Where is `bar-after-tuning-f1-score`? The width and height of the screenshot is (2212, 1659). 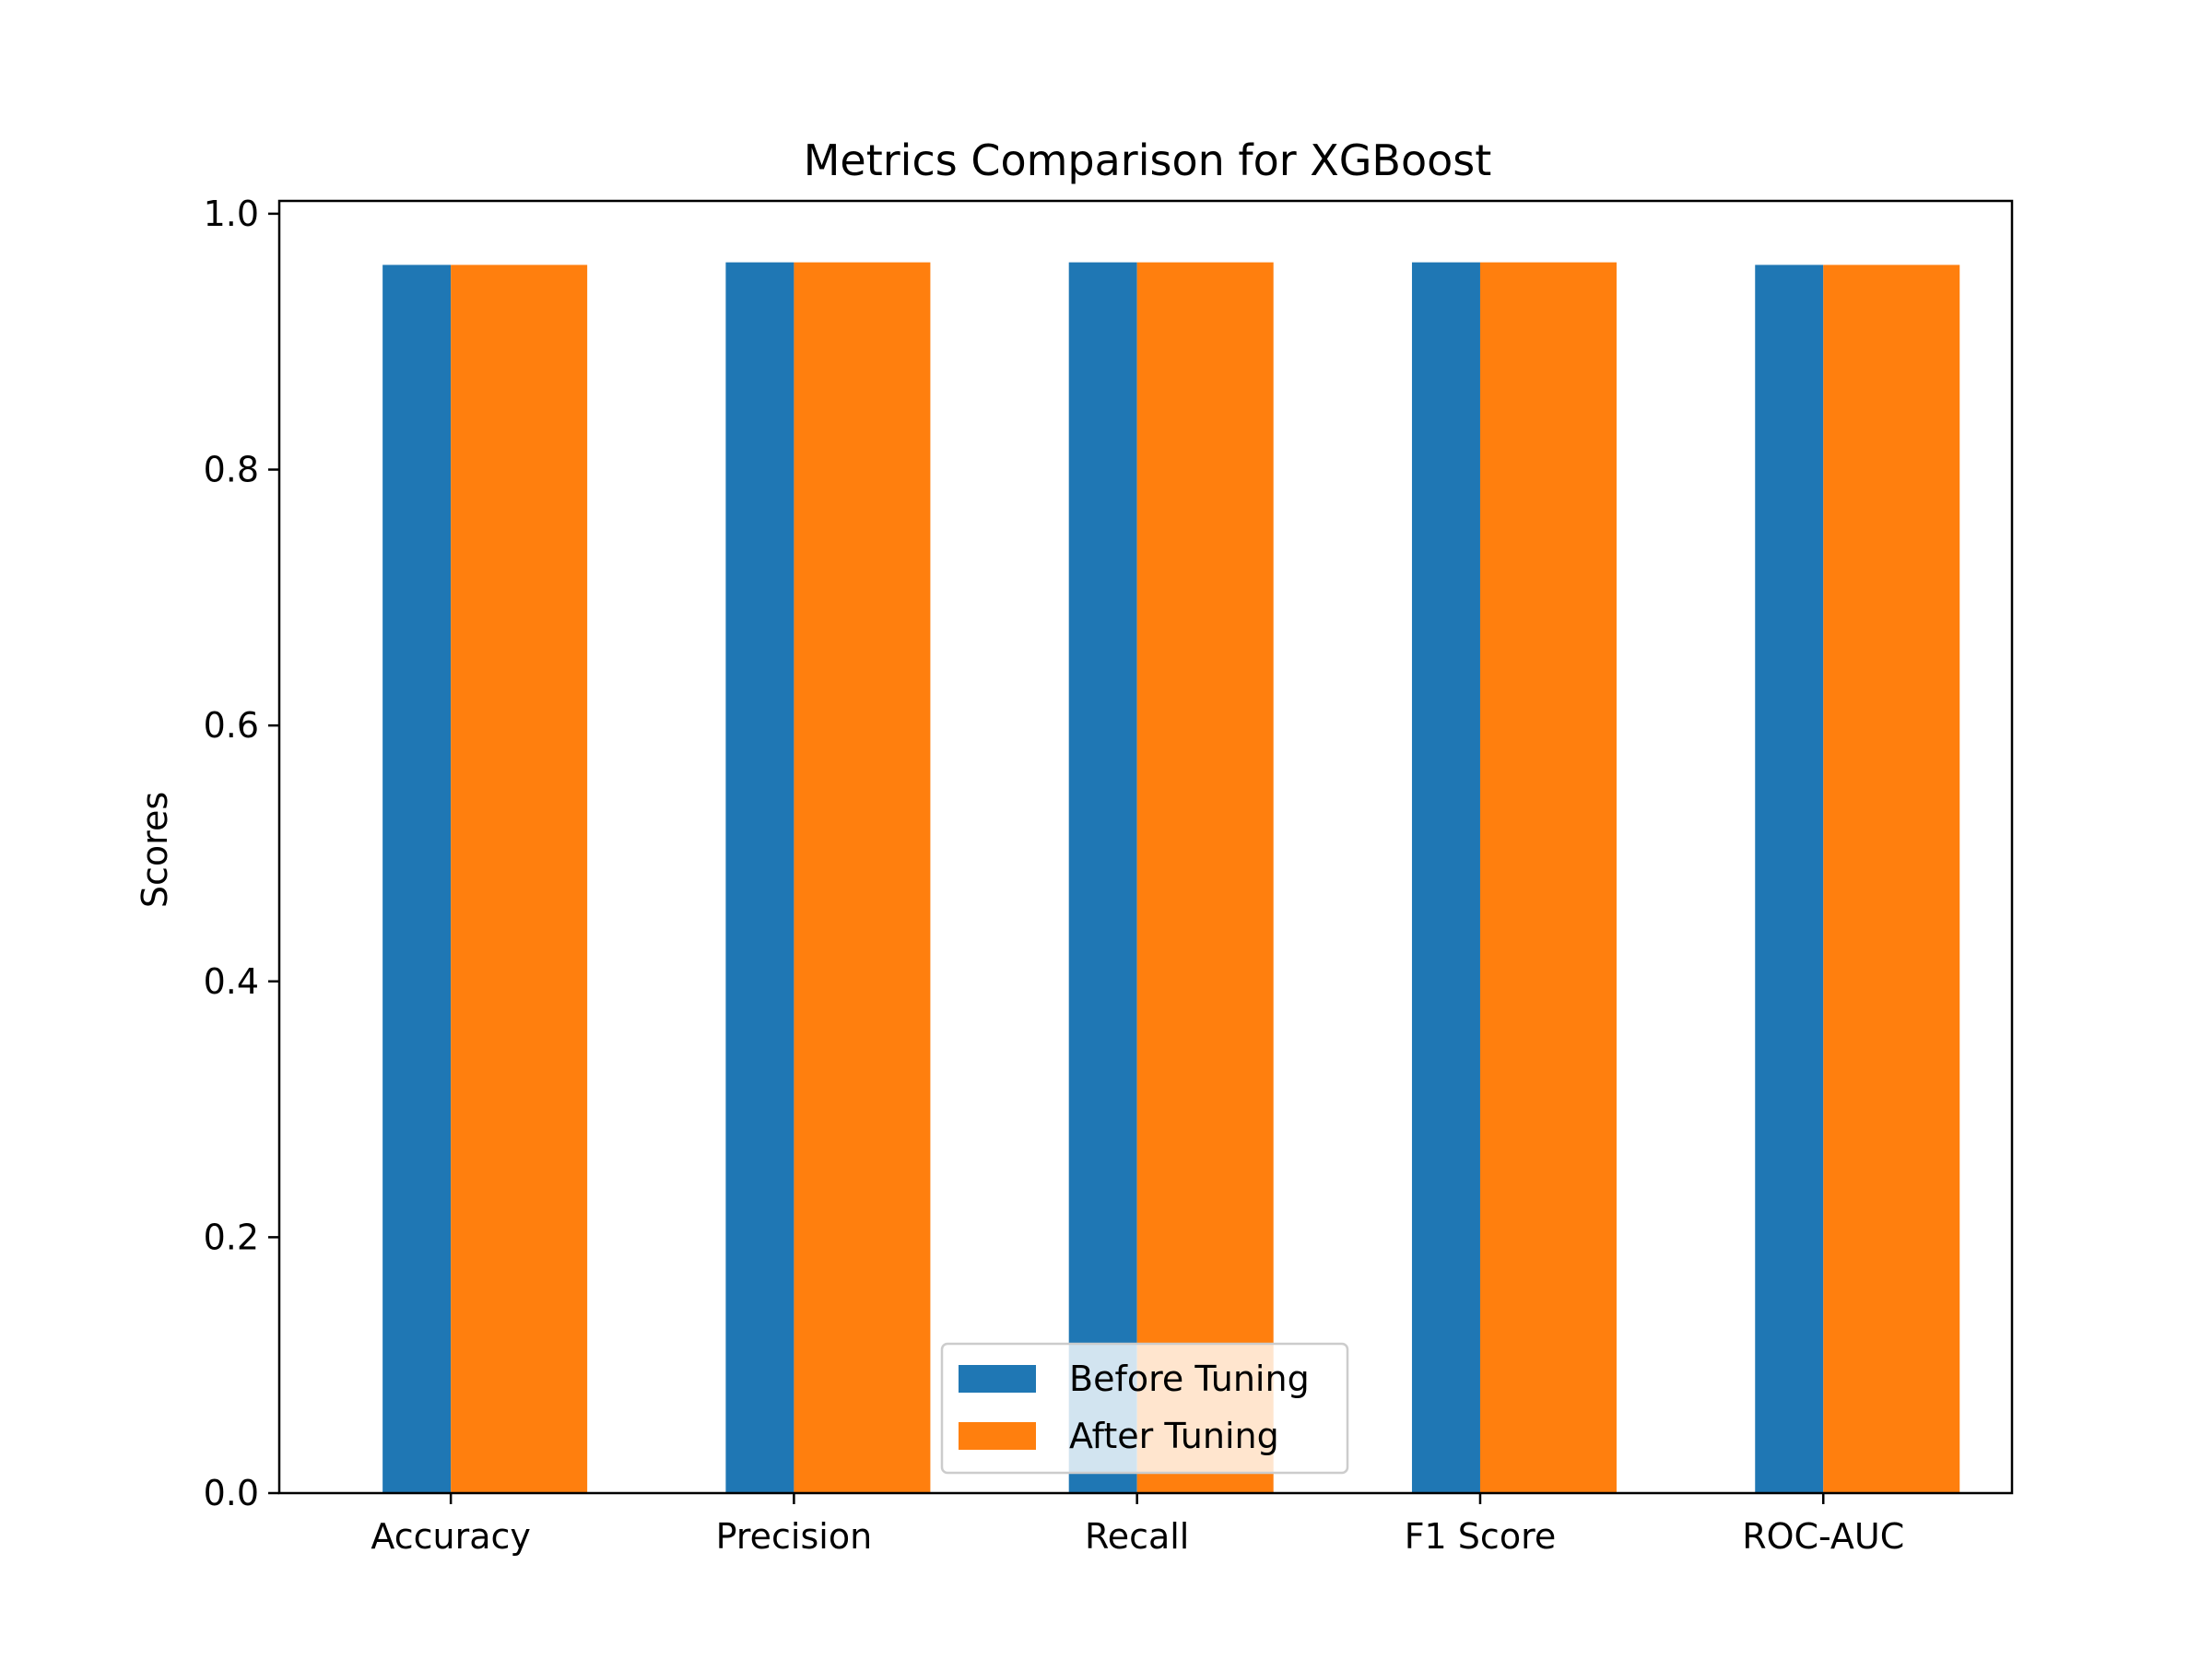
bar-after-tuning-f1-score is located at coordinates (1548, 878).